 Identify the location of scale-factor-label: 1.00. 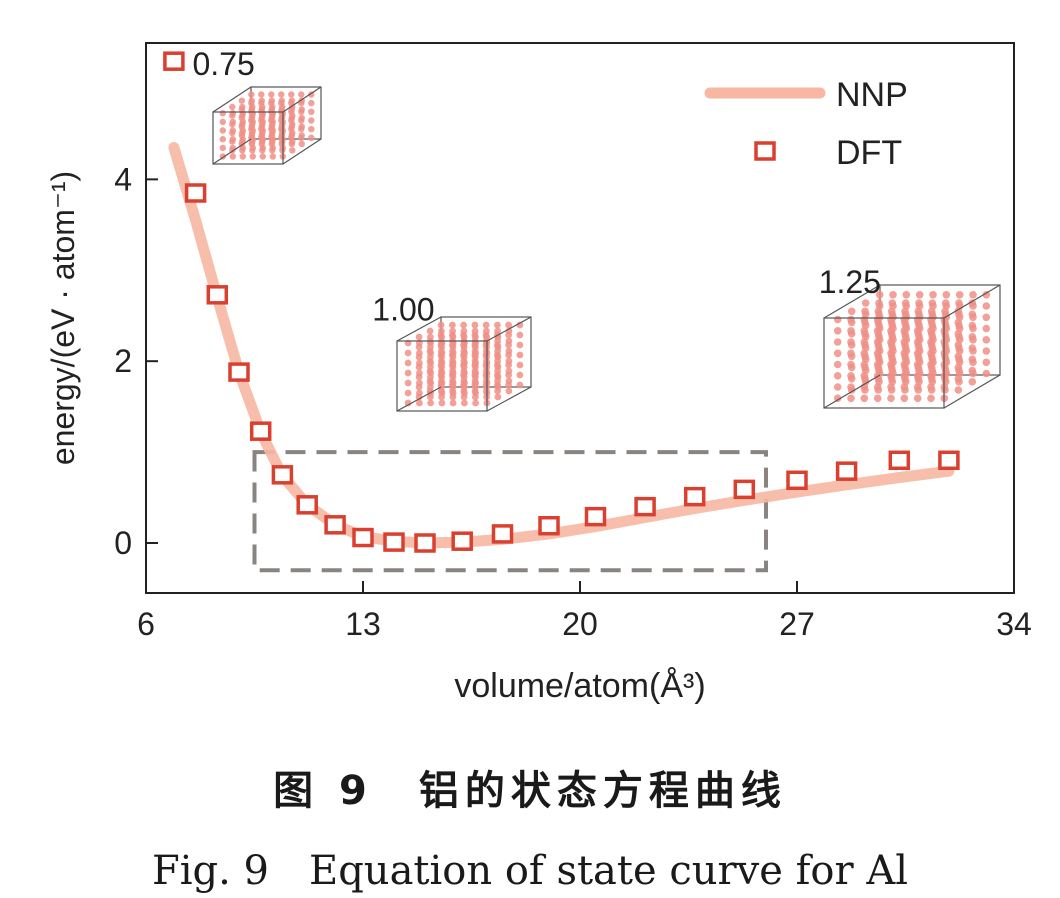
(403, 309).